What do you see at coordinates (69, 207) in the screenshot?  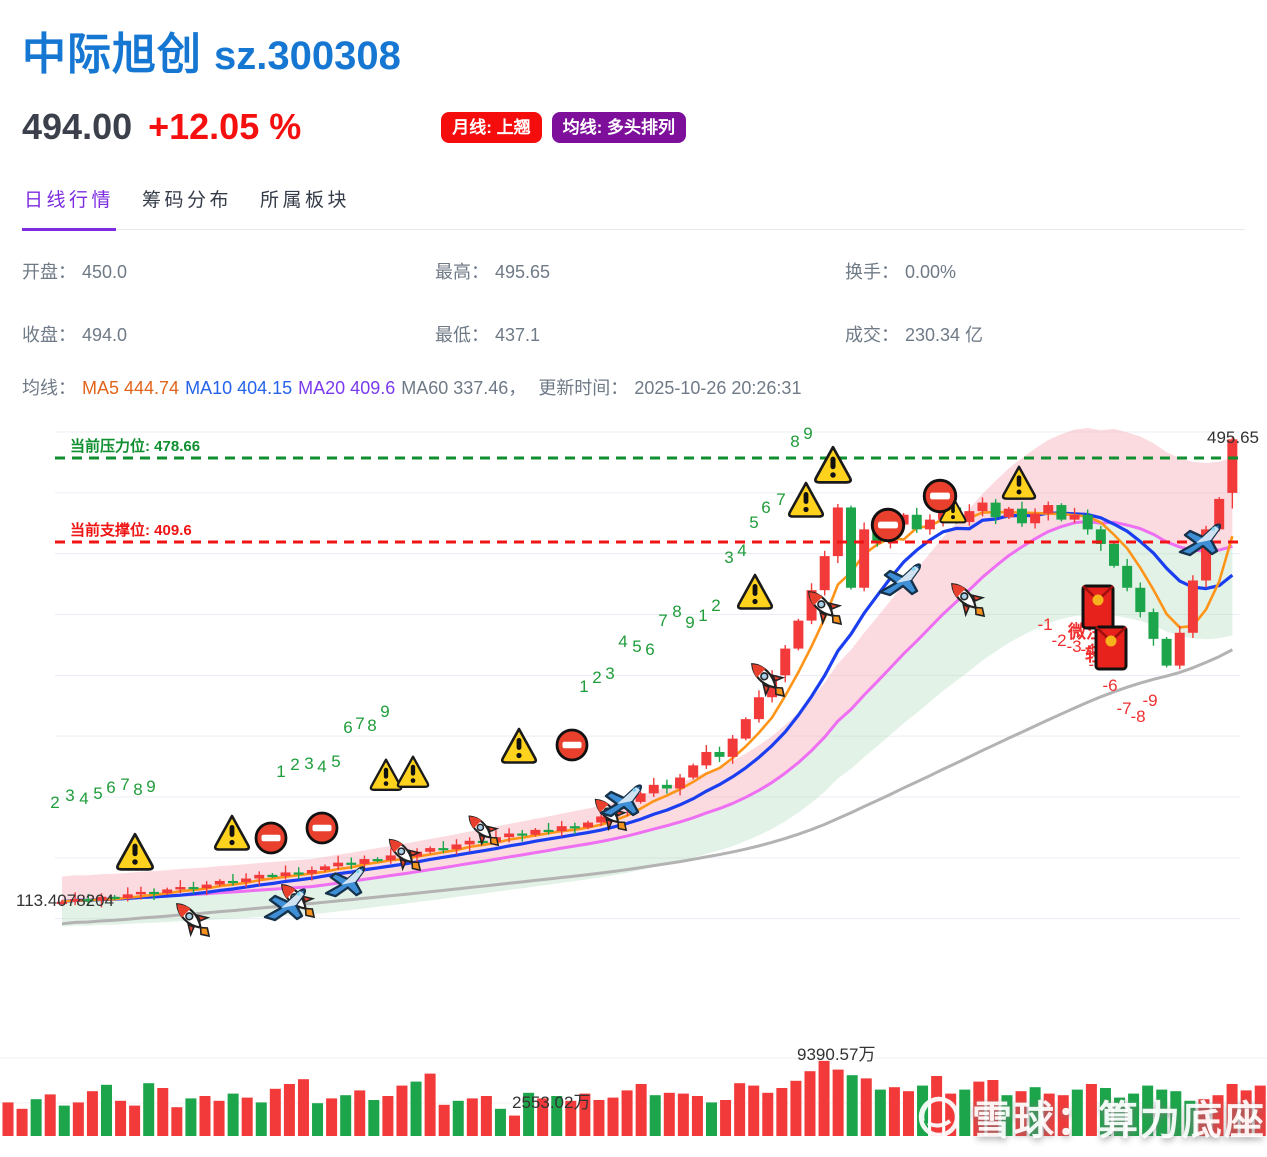 I see `tab-日线行情: 日线行情` at bounding box center [69, 207].